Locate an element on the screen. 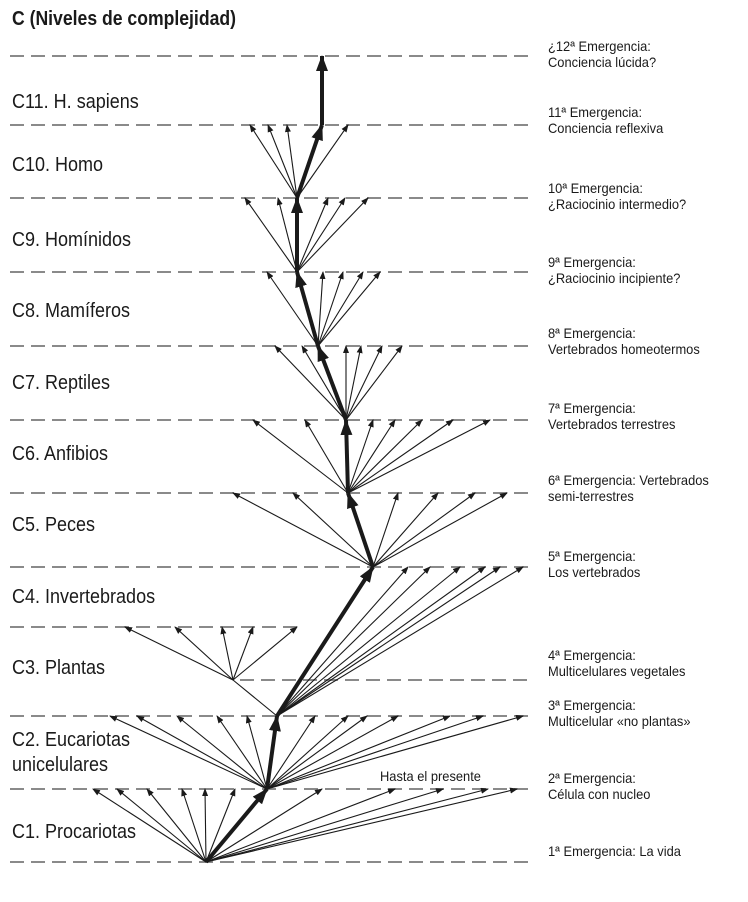 The width and height of the screenshot is (748, 902). emergence-label-4-line1: 4ª Emergencia: is located at coordinates (592, 655).